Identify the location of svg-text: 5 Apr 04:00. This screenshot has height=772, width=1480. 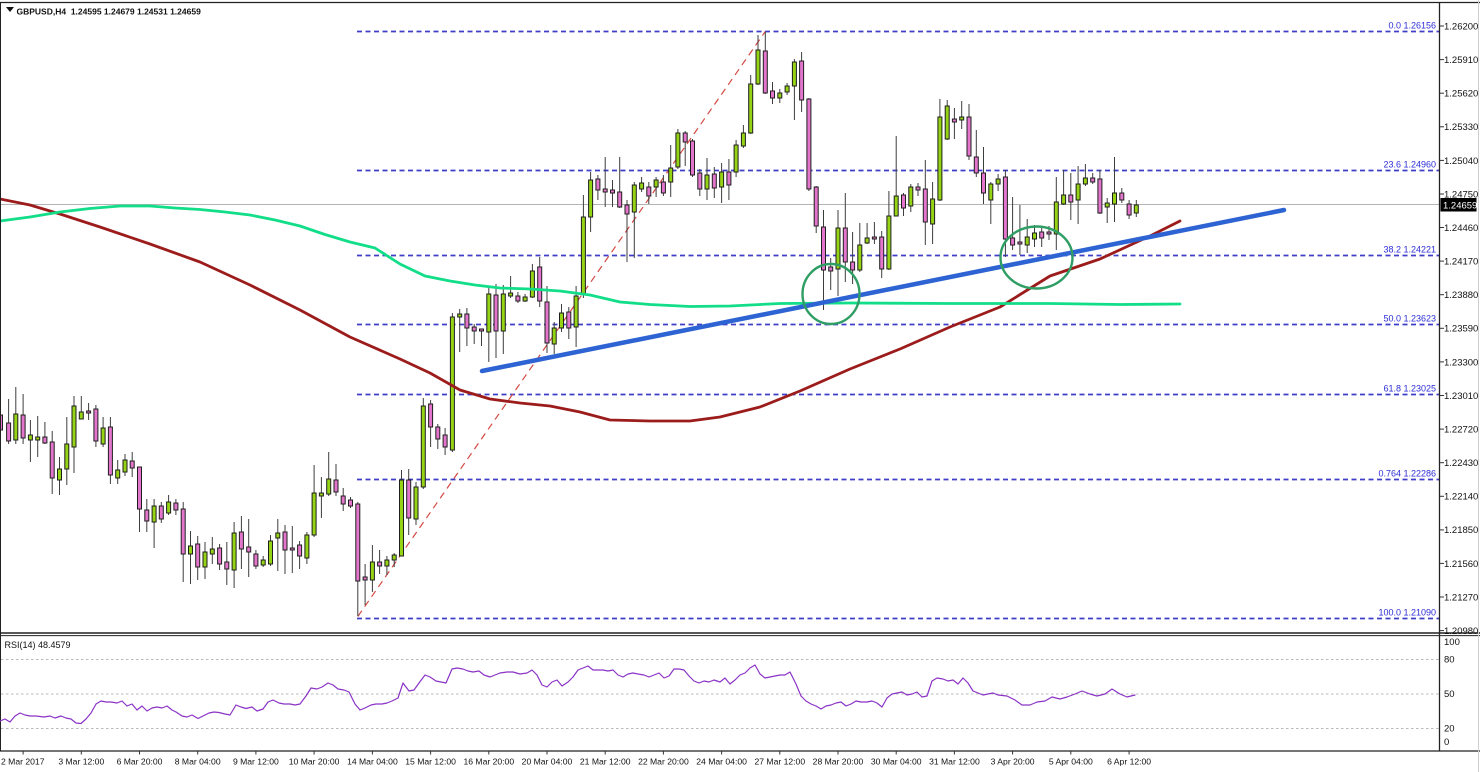
(1071, 762).